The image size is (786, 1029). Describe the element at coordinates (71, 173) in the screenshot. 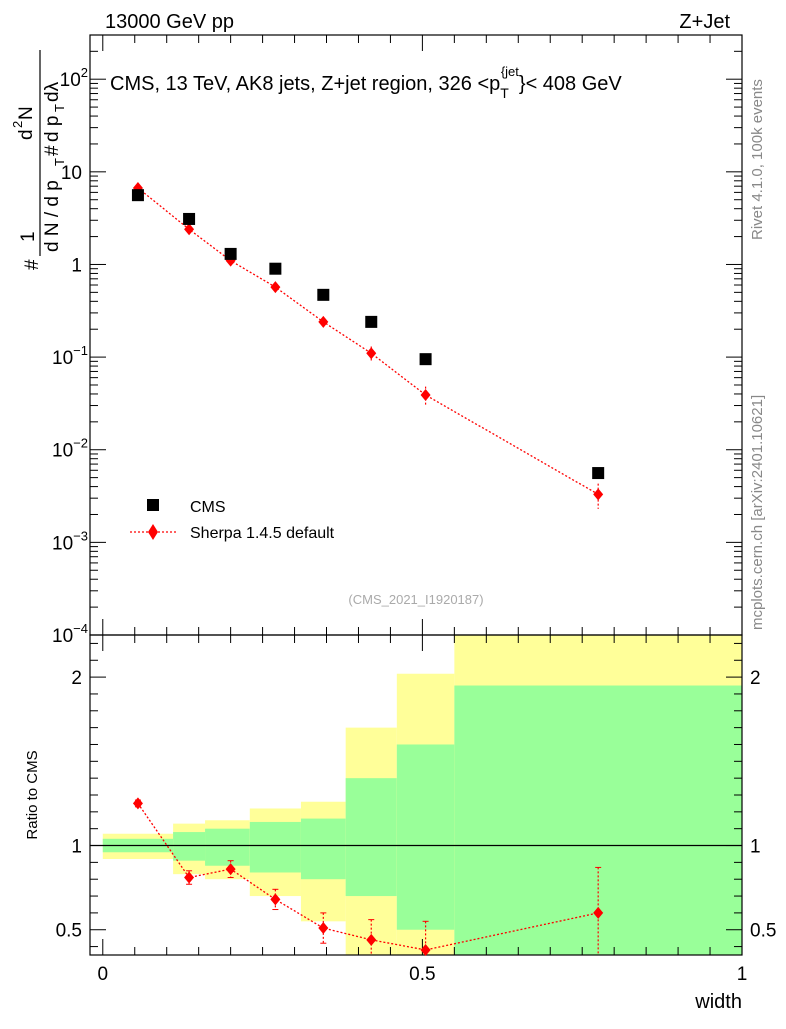

I see `main-y-tick-label: 10` at that location.